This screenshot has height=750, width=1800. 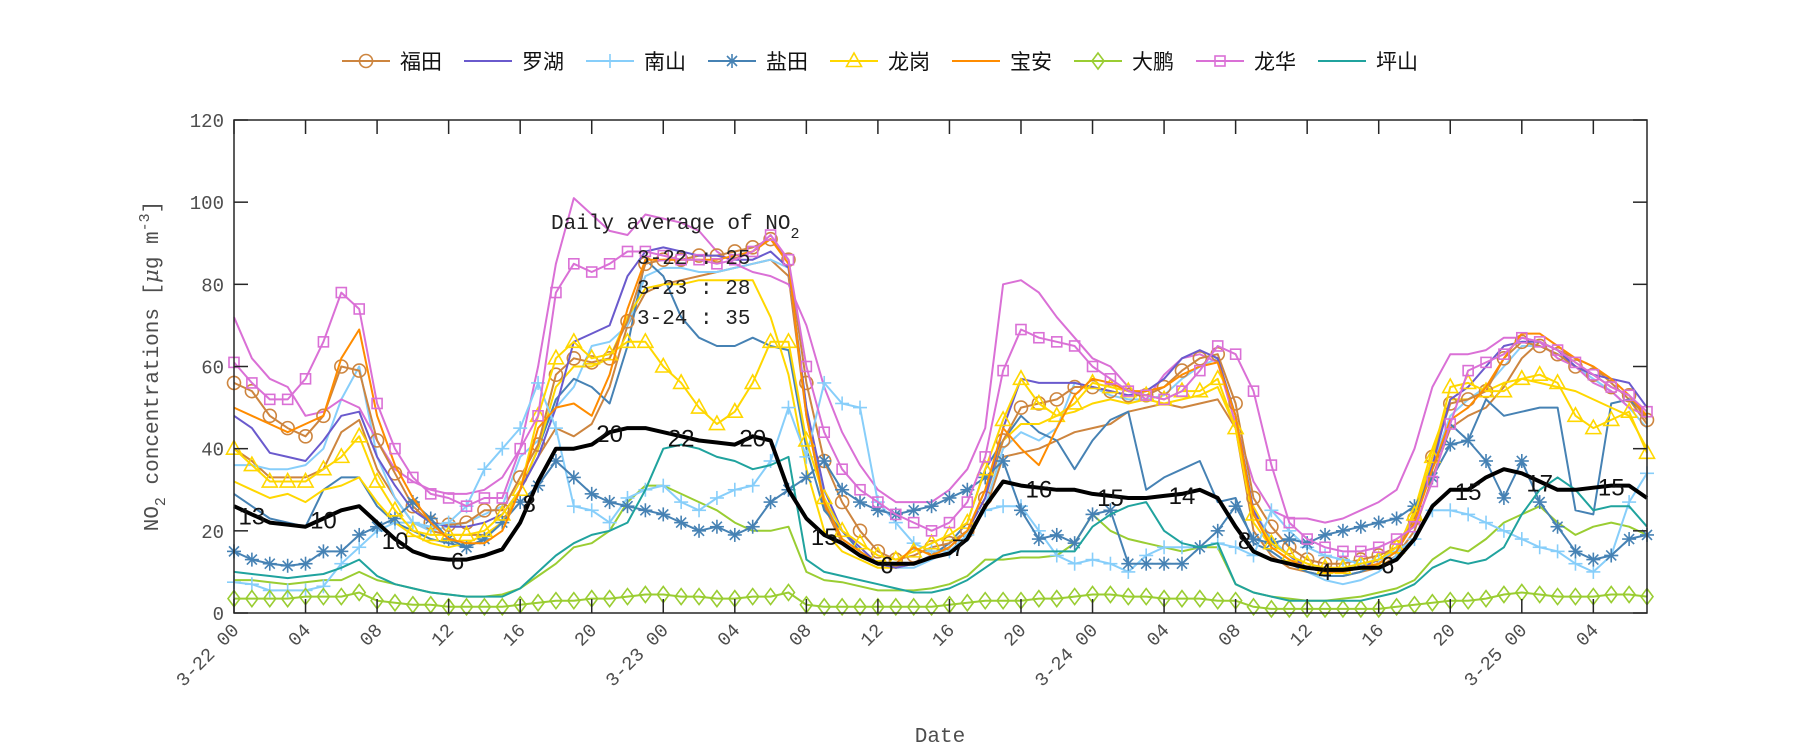 I want to click on x-tick-label: 04, so click(x=300, y=636).